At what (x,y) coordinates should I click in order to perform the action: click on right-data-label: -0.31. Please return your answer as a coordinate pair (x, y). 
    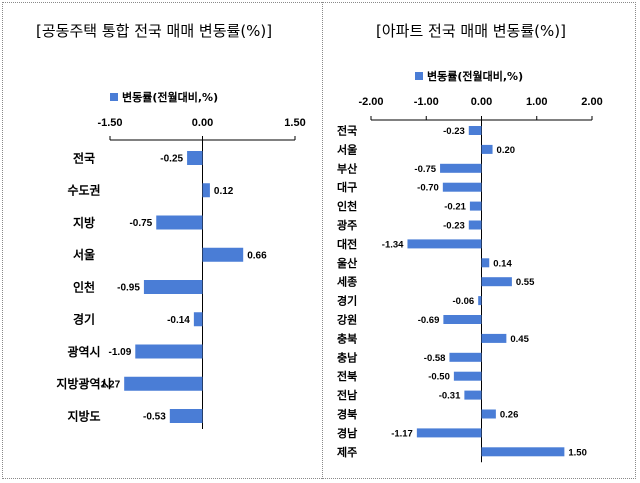
    Looking at the image, I should click on (450, 396).